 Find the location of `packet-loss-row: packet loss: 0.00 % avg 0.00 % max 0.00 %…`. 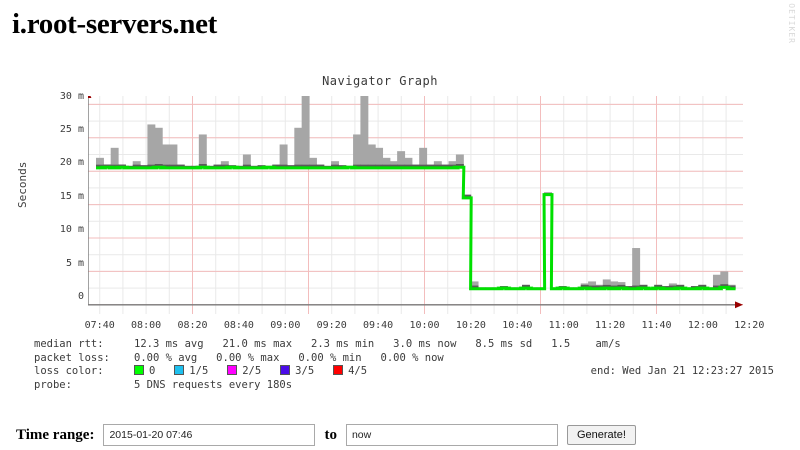

packet-loss-row: packet loss: 0.00 % avg 0.00 % max 0.00 %… is located at coordinates (404, 359).